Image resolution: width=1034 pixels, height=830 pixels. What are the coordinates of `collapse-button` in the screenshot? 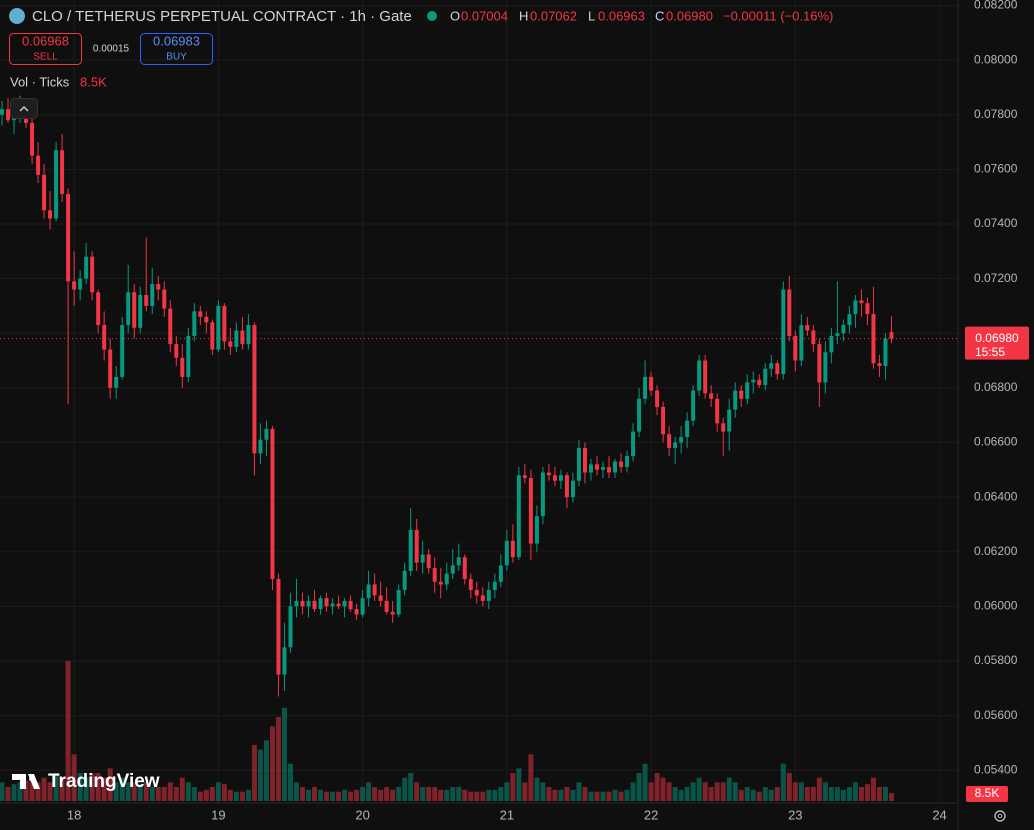 It's located at (24, 108).